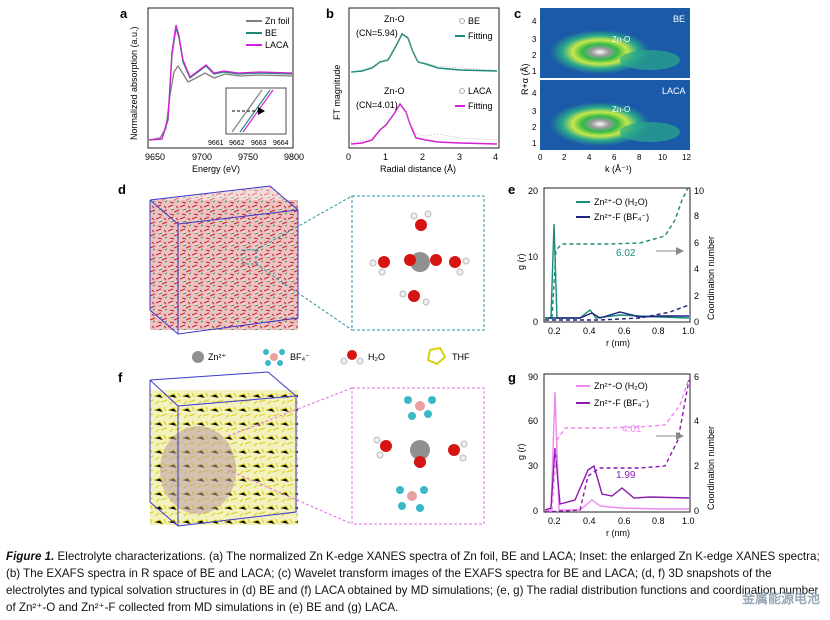 Image resolution: width=830 pixels, height=620 pixels. What do you see at coordinates (217, 357) in the screenshot?
I see `species-label: Zn²⁺` at bounding box center [217, 357].